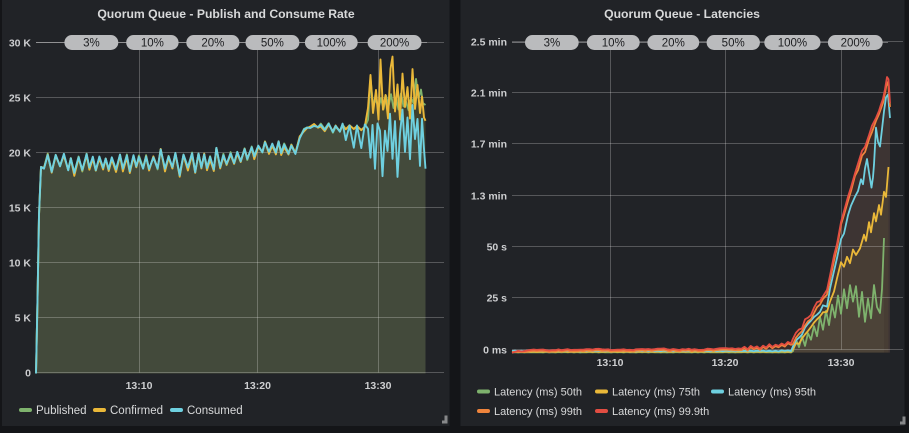 This screenshot has width=909, height=433. I want to click on svg-text: Latency (ms) 95th, so click(772, 393).